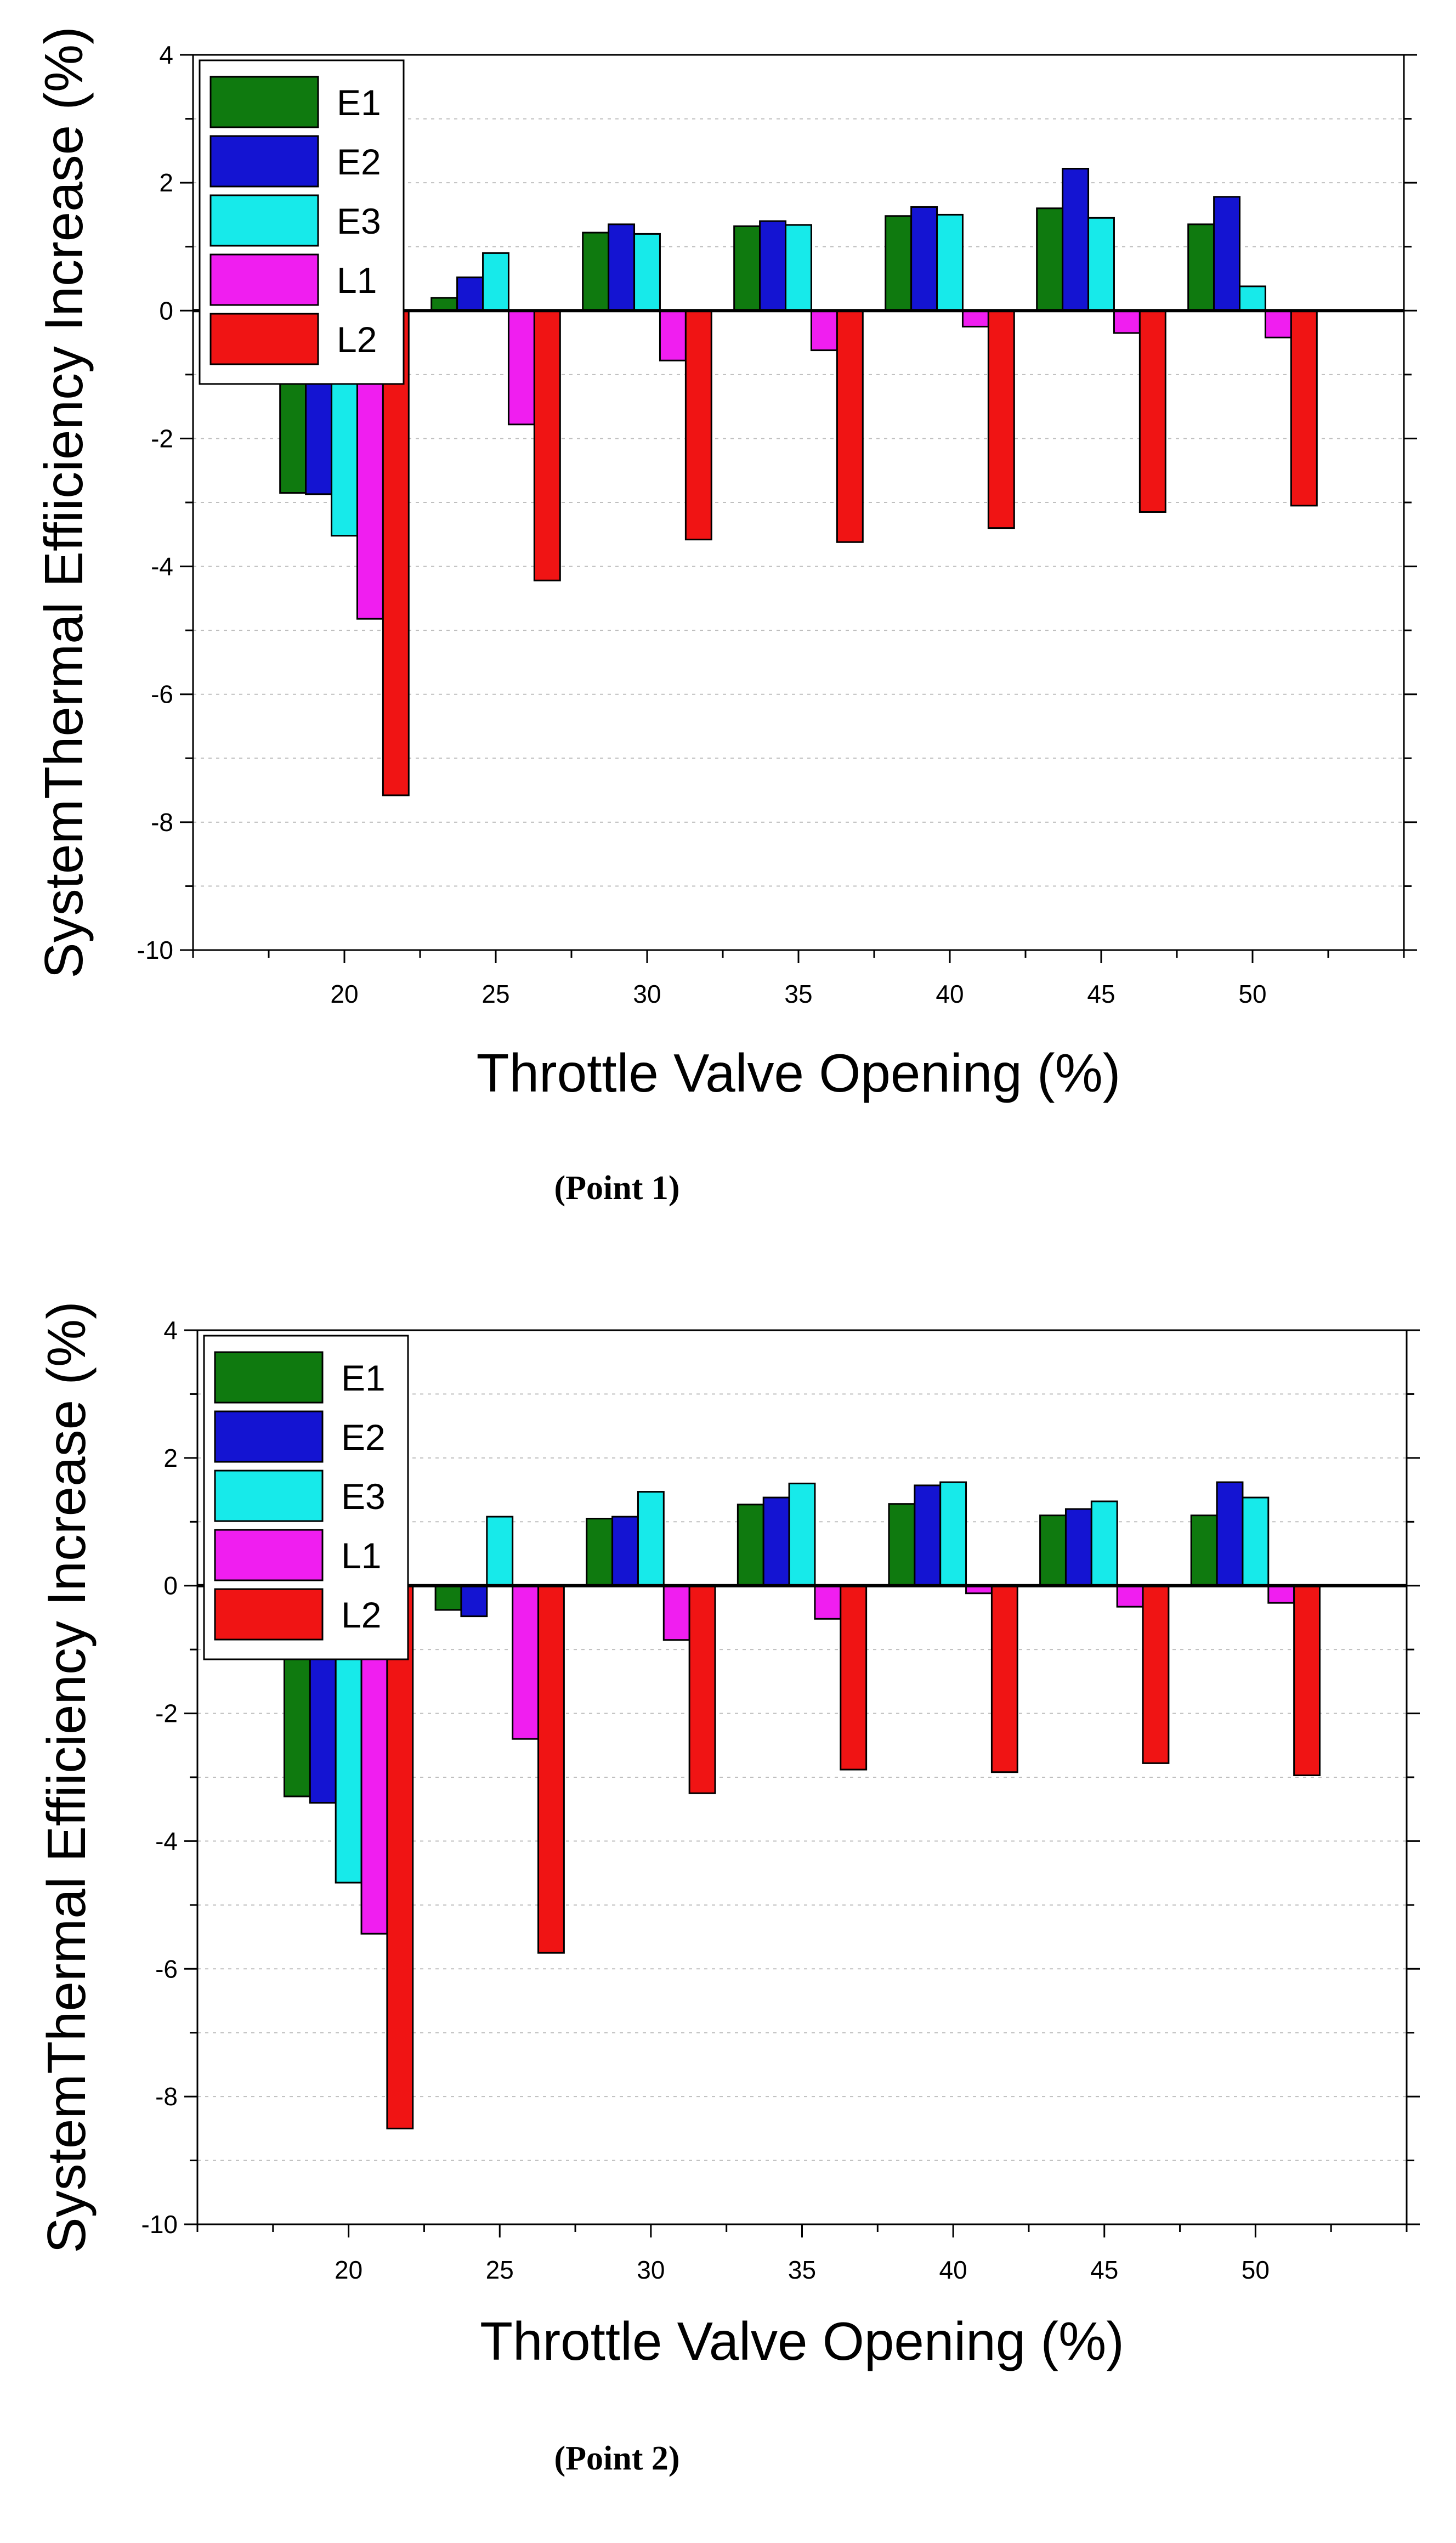 The image size is (1456, 2543). Describe the element at coordinates (359, 221) in the screenshot. I see `legend-label-e3: E3` at that location.